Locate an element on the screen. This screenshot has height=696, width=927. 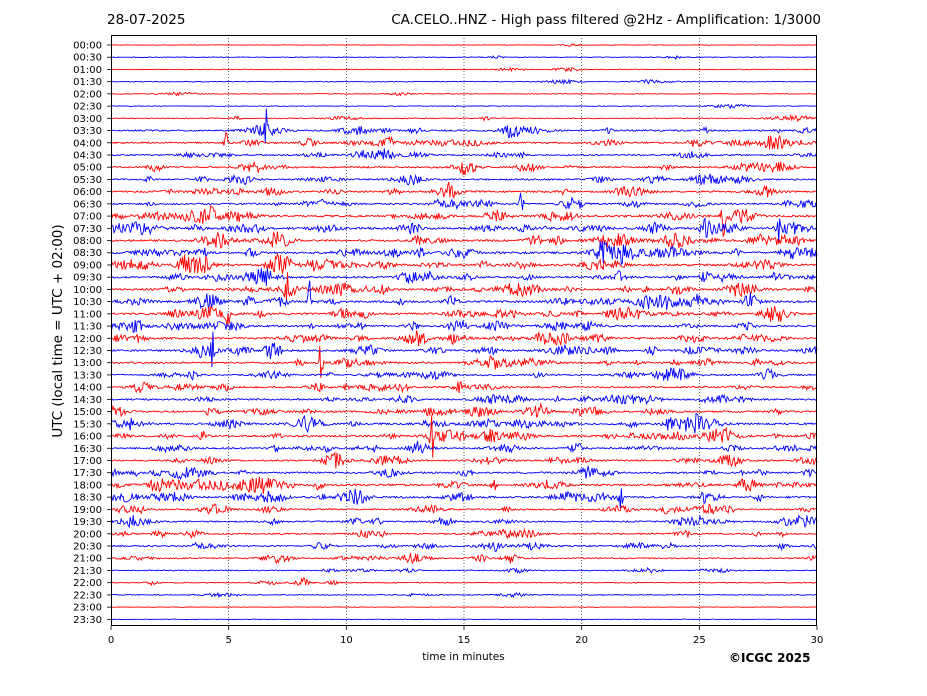
chart-date: 28-07-2025 is located at coordinates (146, 20).